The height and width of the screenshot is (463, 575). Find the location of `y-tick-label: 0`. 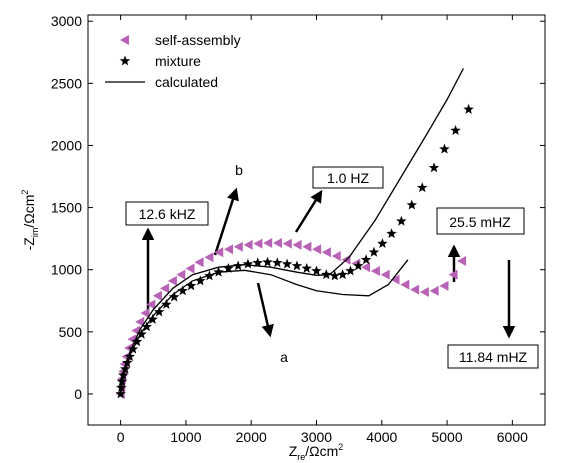

y-tick-label: 0 is located at coordinates (78, 394).